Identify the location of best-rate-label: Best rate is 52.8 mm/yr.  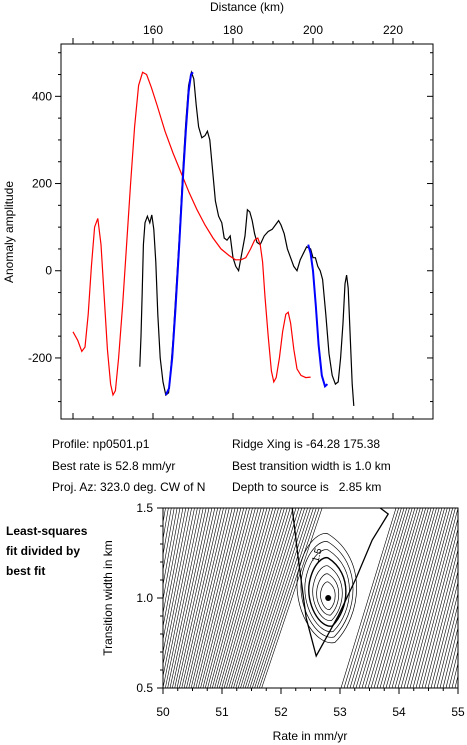
(114, 466).